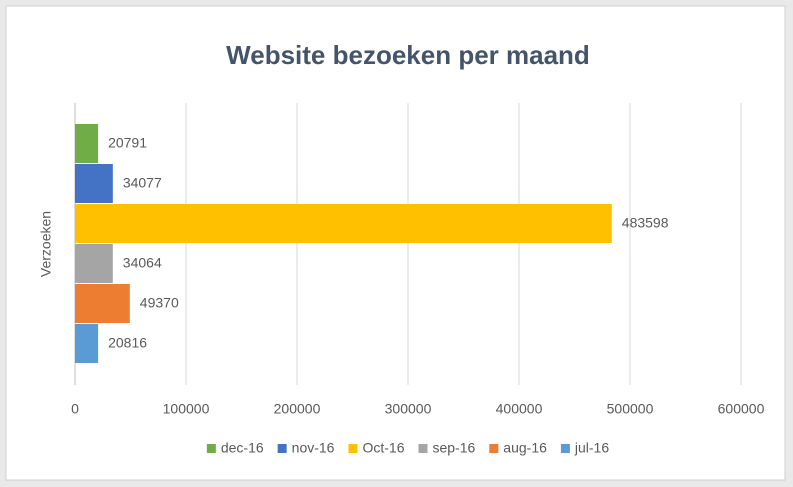 This screenshot has height=487, width=793. What do you see at coordinates (127, 343) in the screenshot?
I see `data-label: 20816` at bounding box center [127, 343].